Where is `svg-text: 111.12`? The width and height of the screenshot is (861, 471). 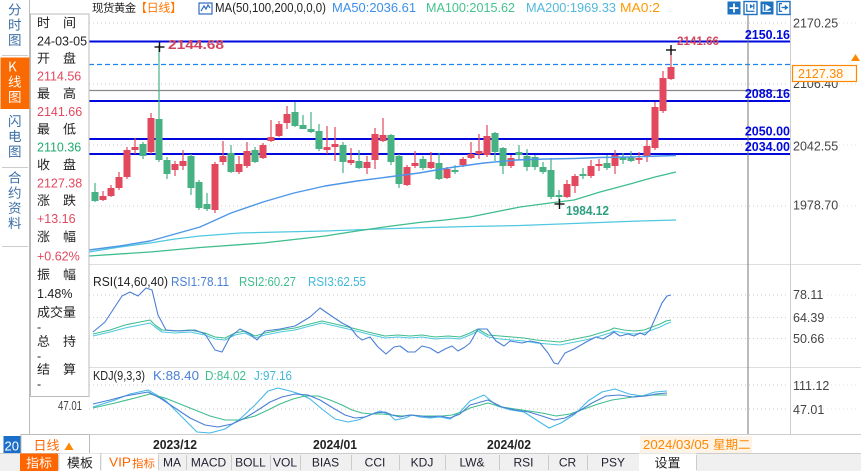
svg-text: 111.12 is located at coordinates (811, 386).